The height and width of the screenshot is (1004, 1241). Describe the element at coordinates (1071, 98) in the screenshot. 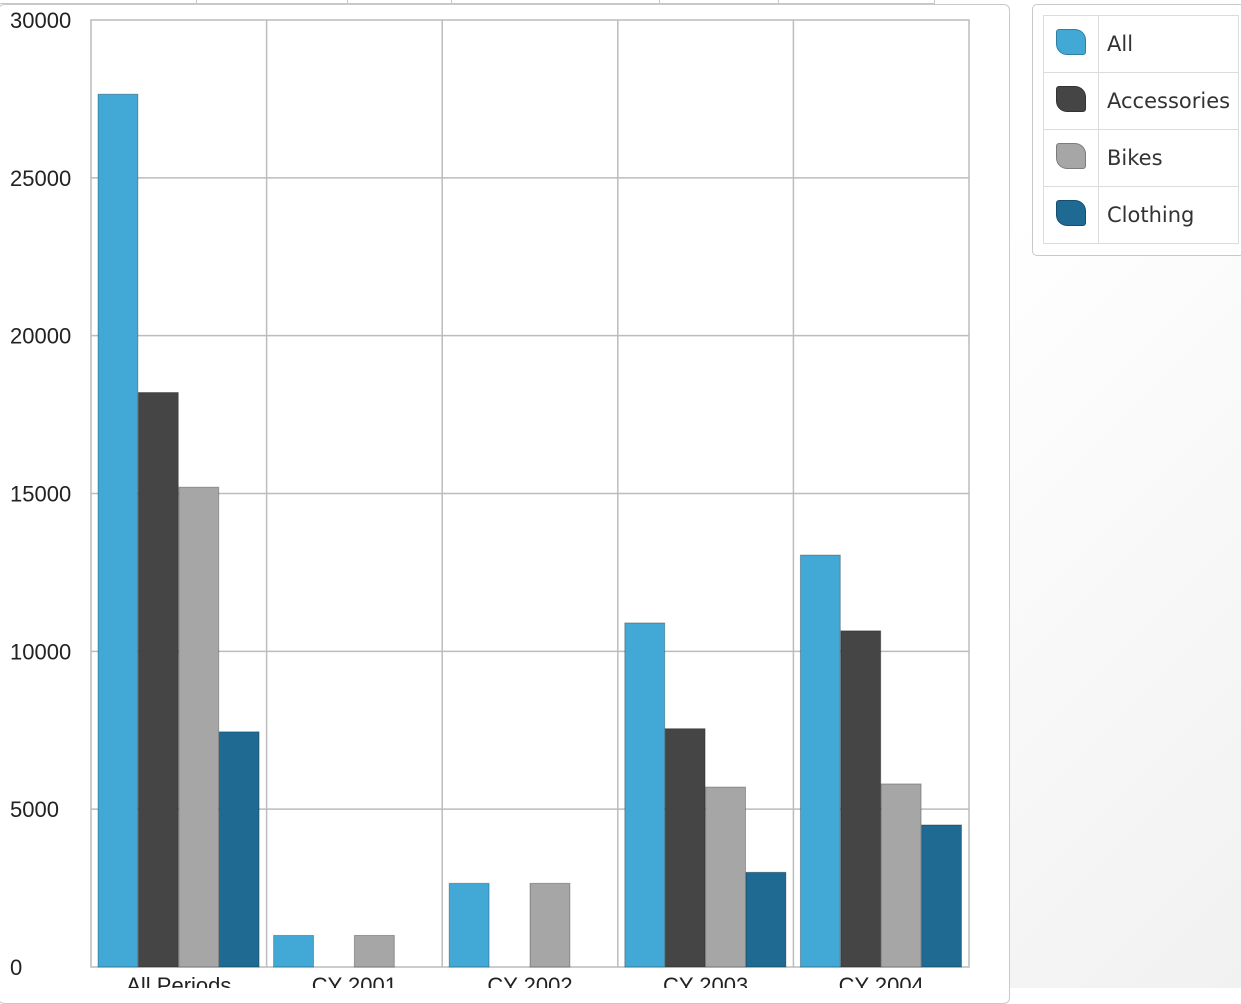

I see `legend-swatch-accessories` at that location.